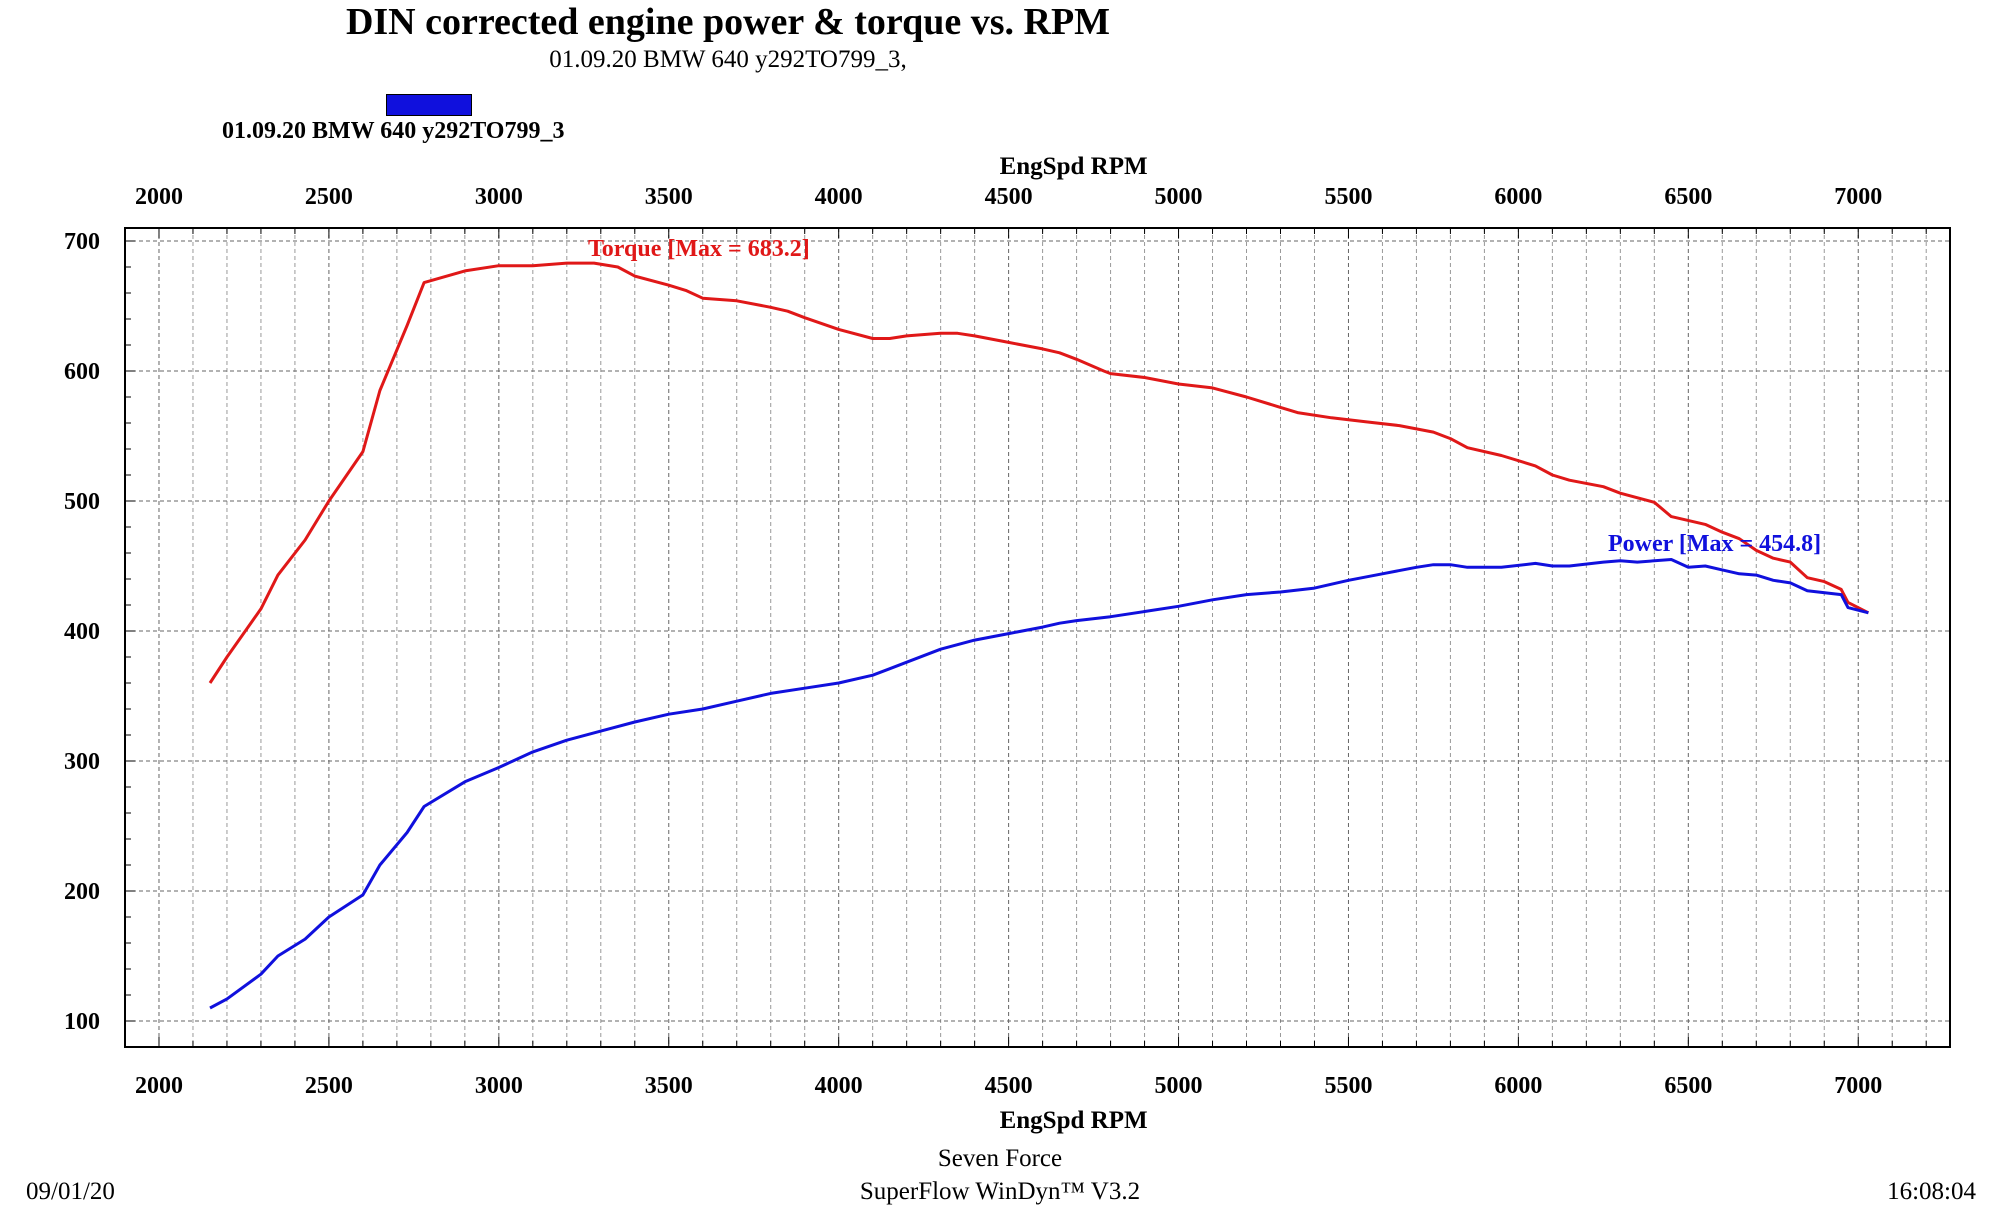 The width and height of the screenshot is (2000, 1206). I want to click on x-tick-label-bottom: 2500, so click(329, 1086).